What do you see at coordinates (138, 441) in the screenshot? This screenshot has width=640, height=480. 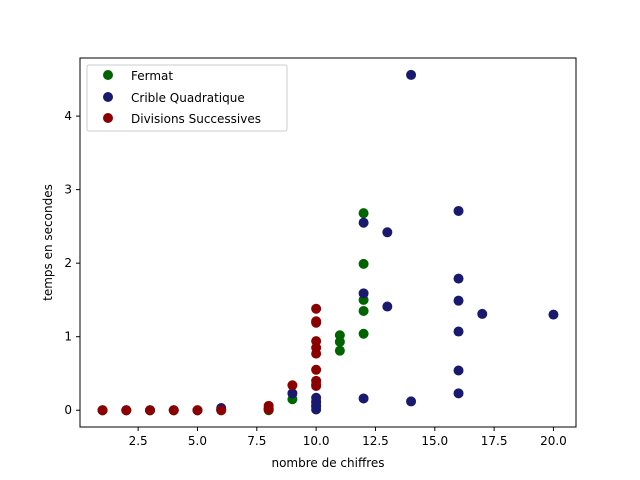 I see `x-tick-label: 2.5` at bounding box center [138, 441].